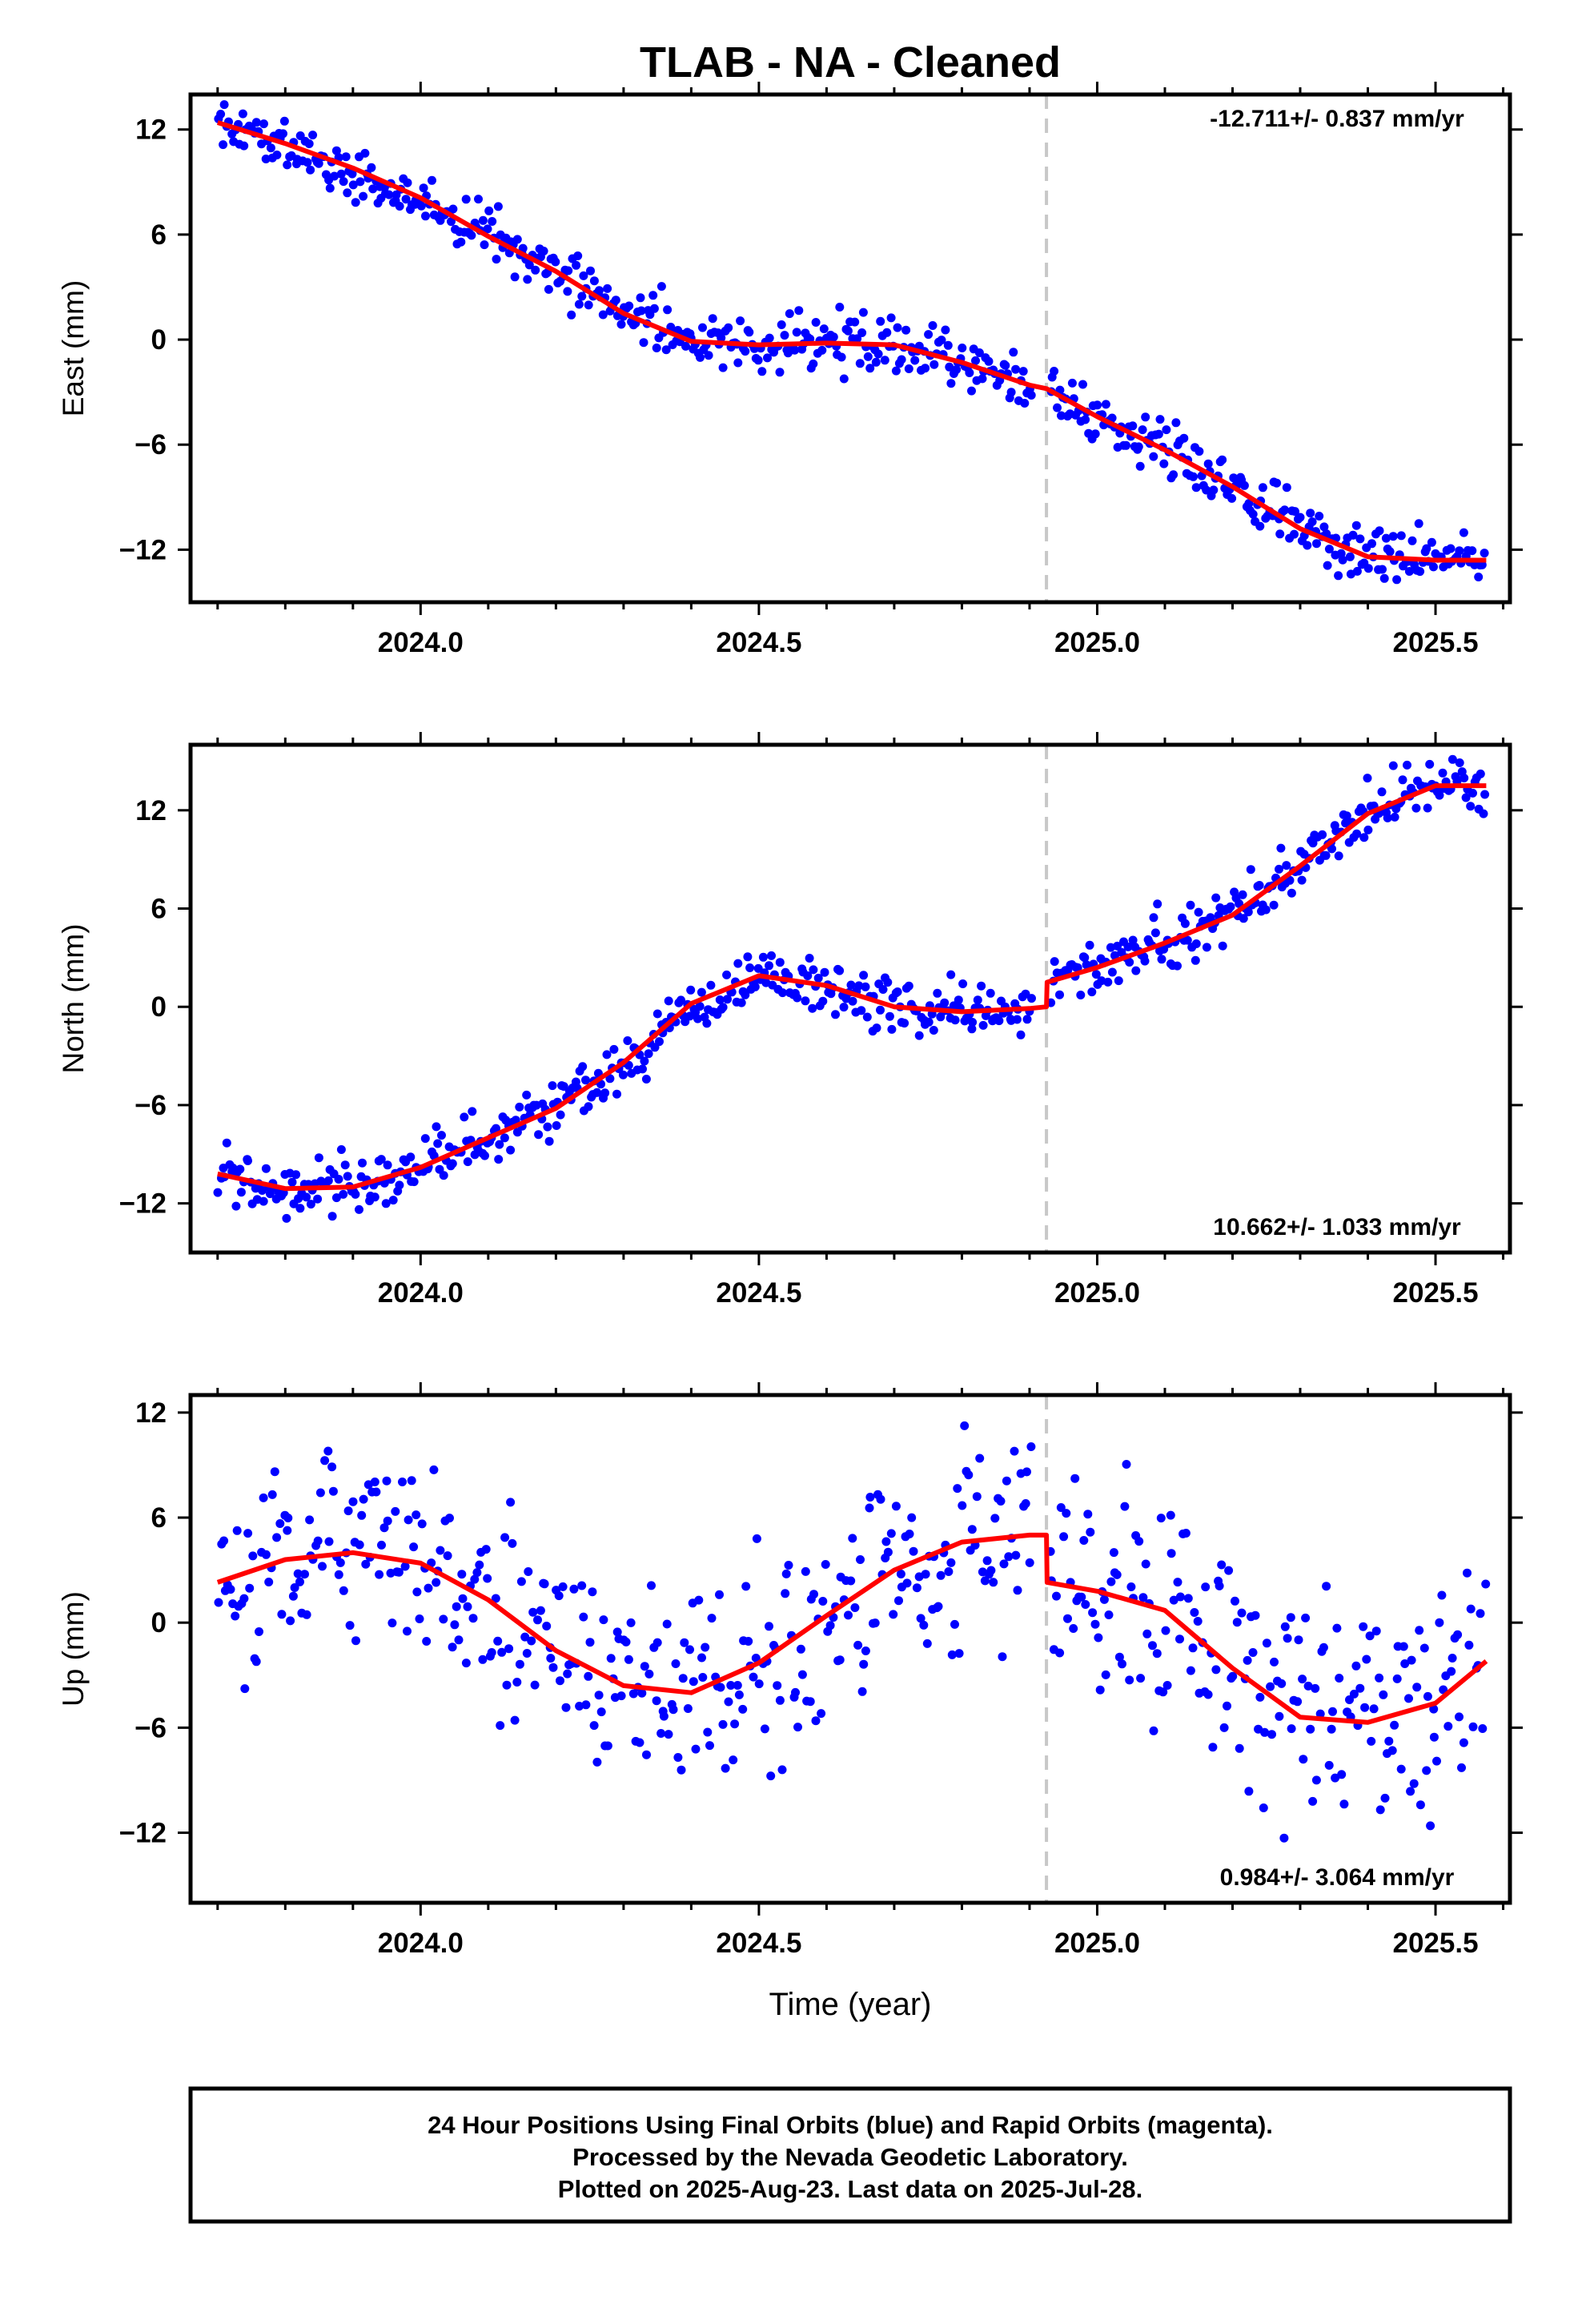 This screenshot has width=1582, height=2324. Describe the element at coordinates (1097, 642) in the screenshot. I see `east-x-tick-label: 2025.0` at that location.